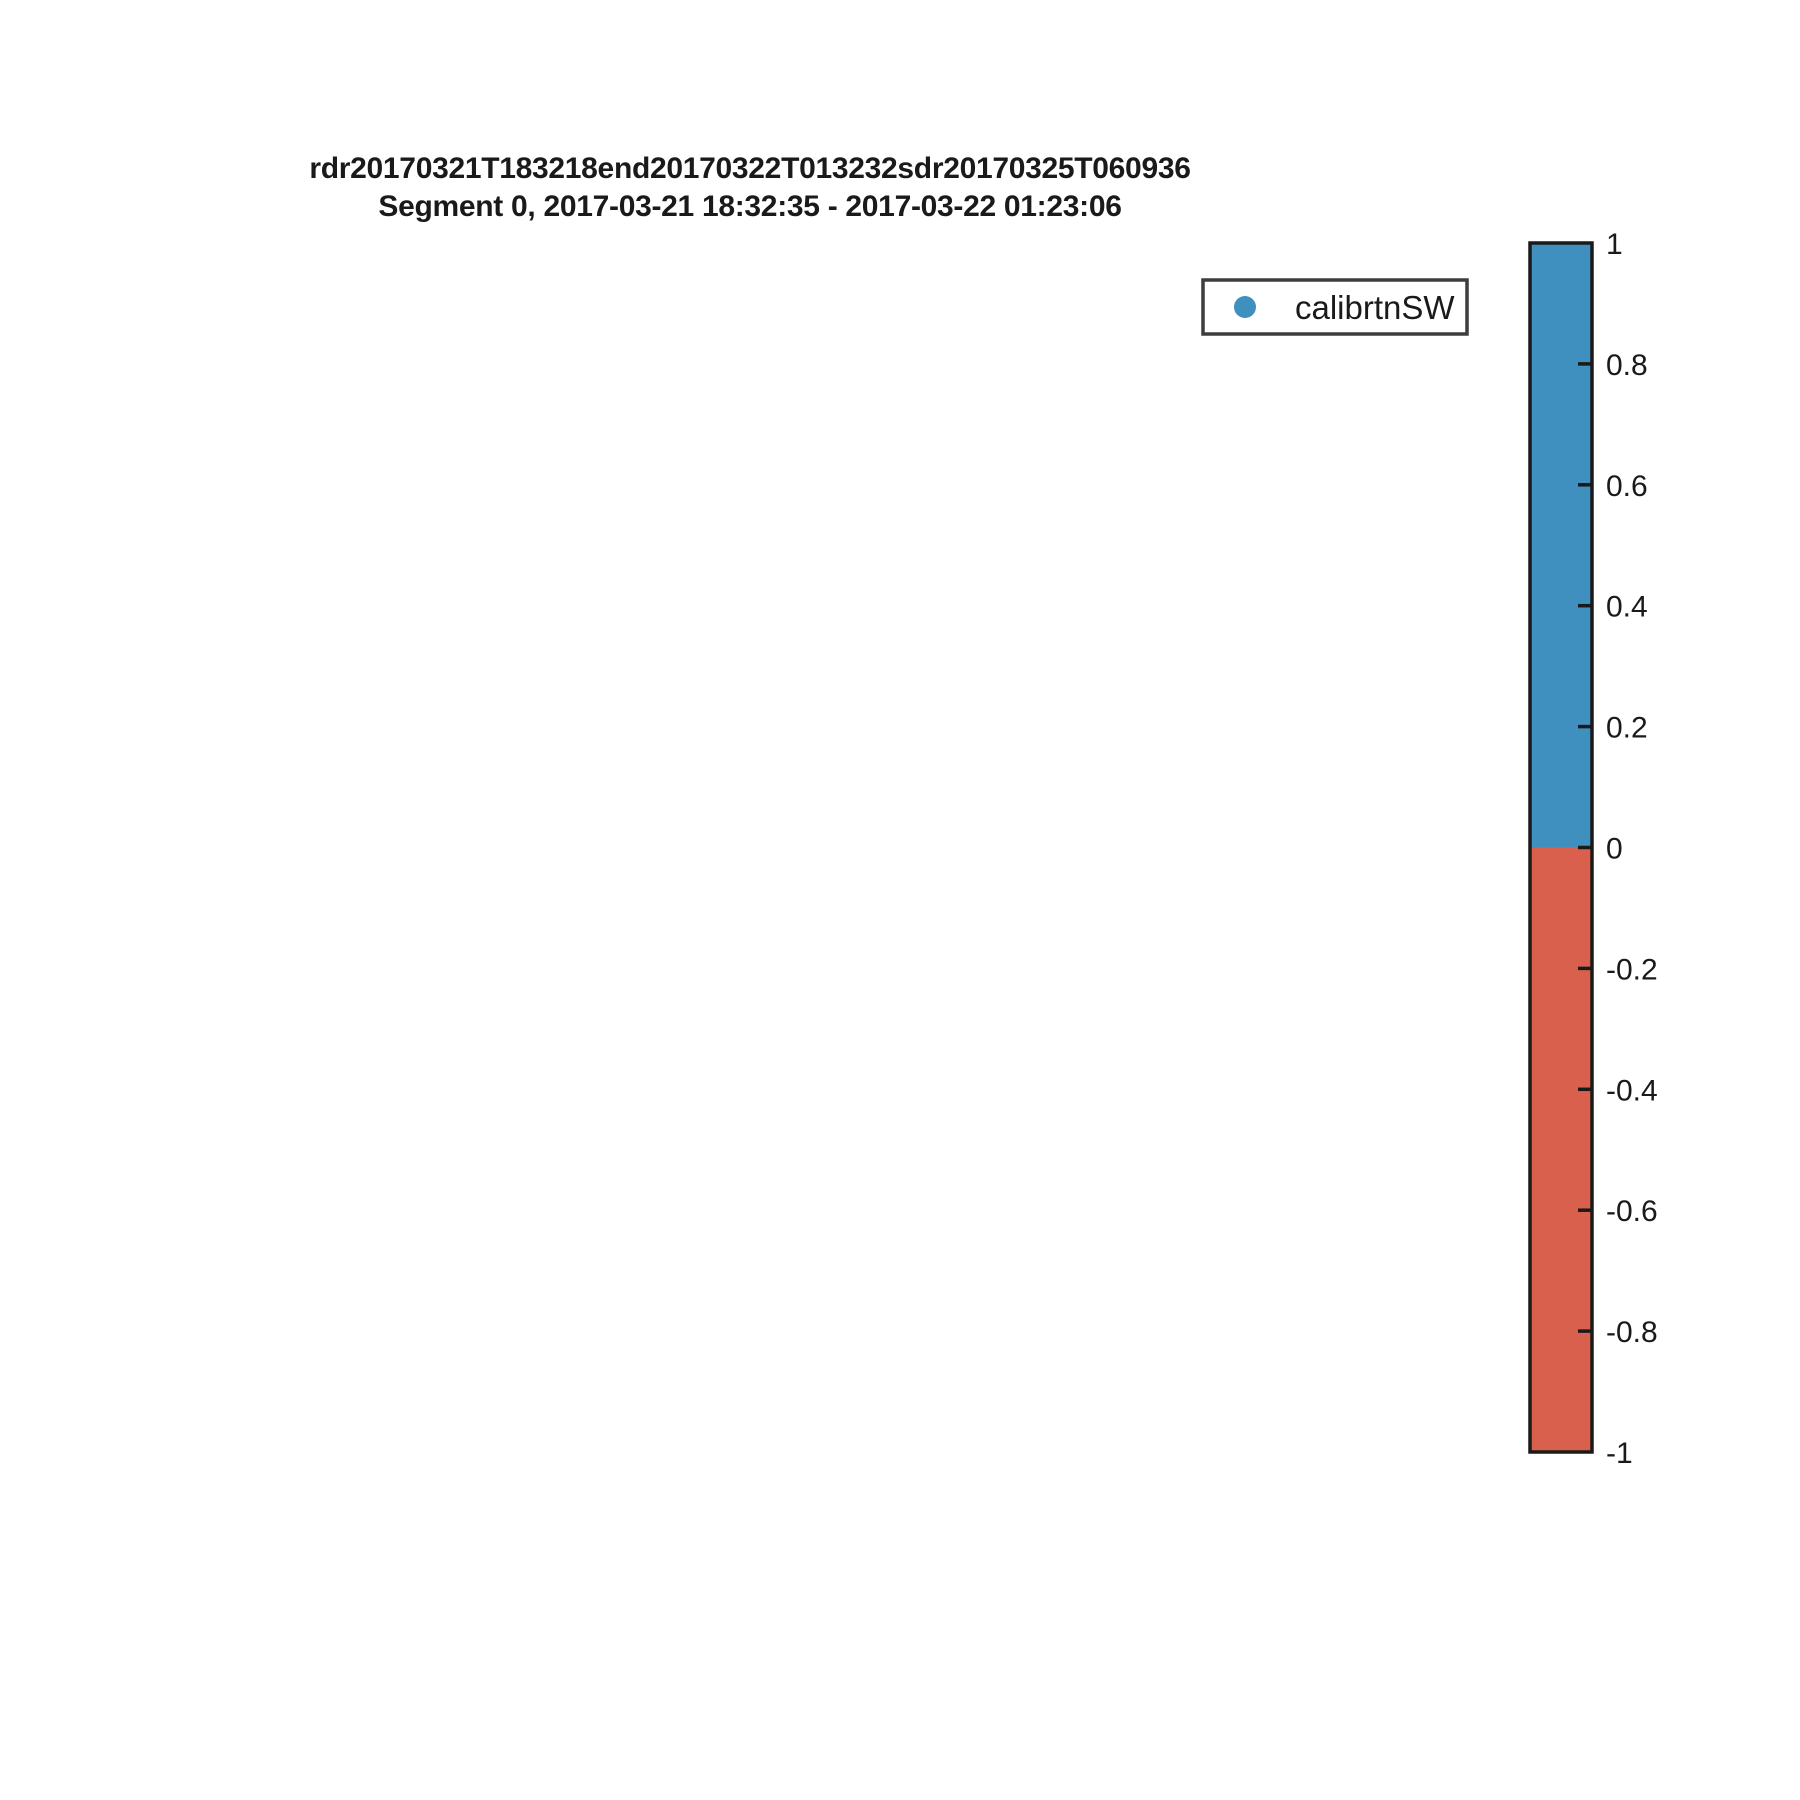 This screenshot has height=1800, width=1800. I want to click on colorbar-tick-label-3: 0.4, so click(1627, 607).